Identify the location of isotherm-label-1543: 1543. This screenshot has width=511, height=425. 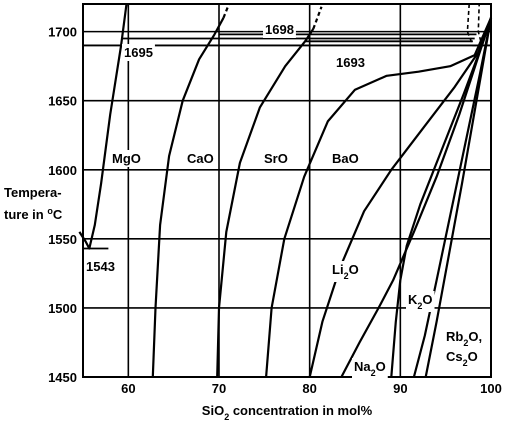
(100, 266).